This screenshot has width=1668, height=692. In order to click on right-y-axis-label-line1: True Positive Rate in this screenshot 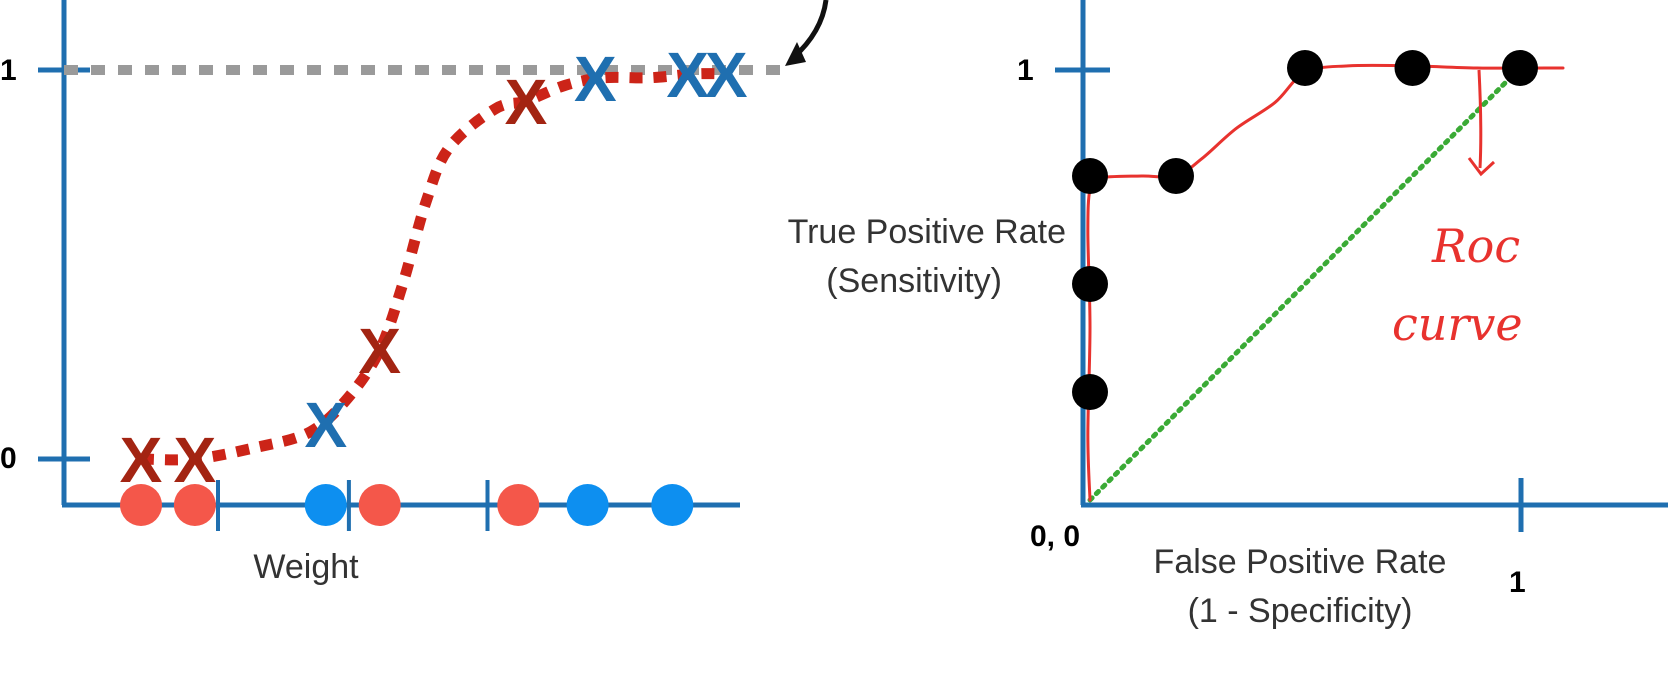, I will do `click(927, 232)`.